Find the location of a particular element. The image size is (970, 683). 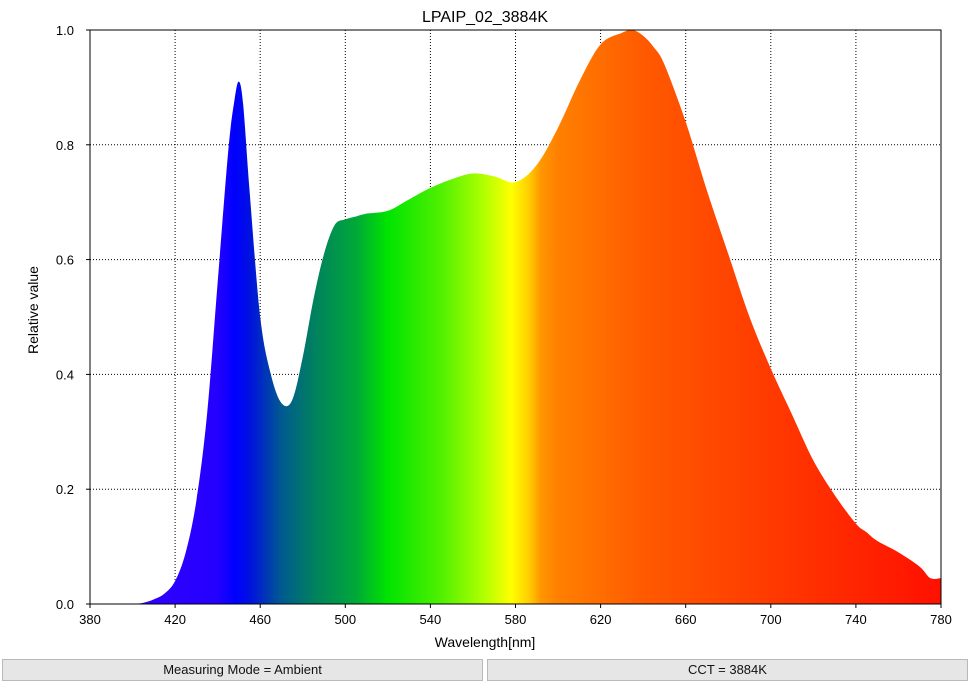

x-tick-label: 620 is located at coordinates (601, 619).